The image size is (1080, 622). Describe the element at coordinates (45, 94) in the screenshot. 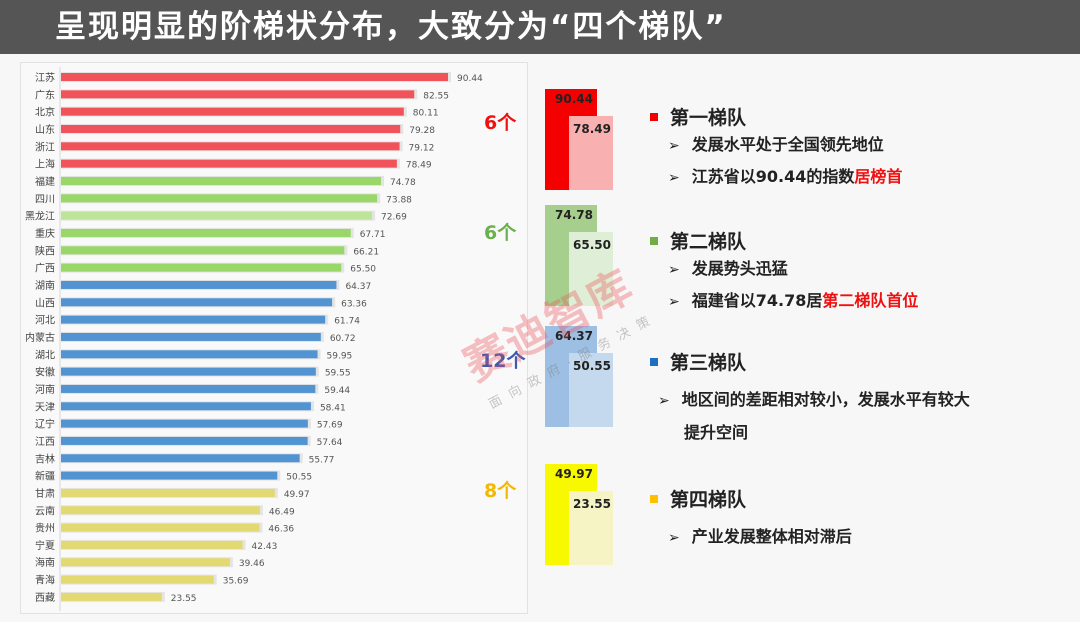

I see `category-label: 广东` at that location.